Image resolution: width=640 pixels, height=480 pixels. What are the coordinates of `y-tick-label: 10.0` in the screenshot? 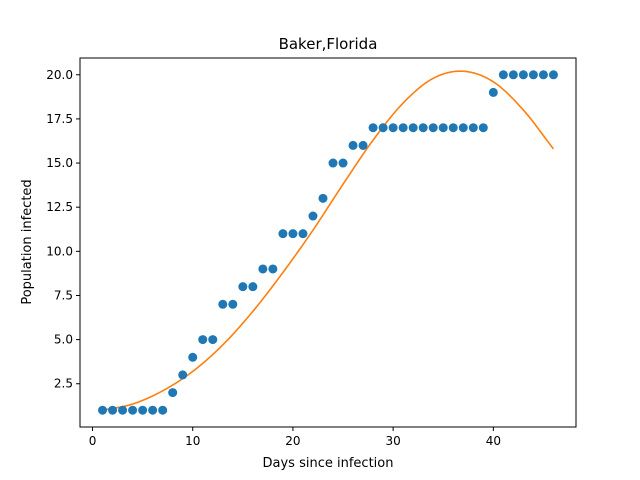 It's located at (59, 251).